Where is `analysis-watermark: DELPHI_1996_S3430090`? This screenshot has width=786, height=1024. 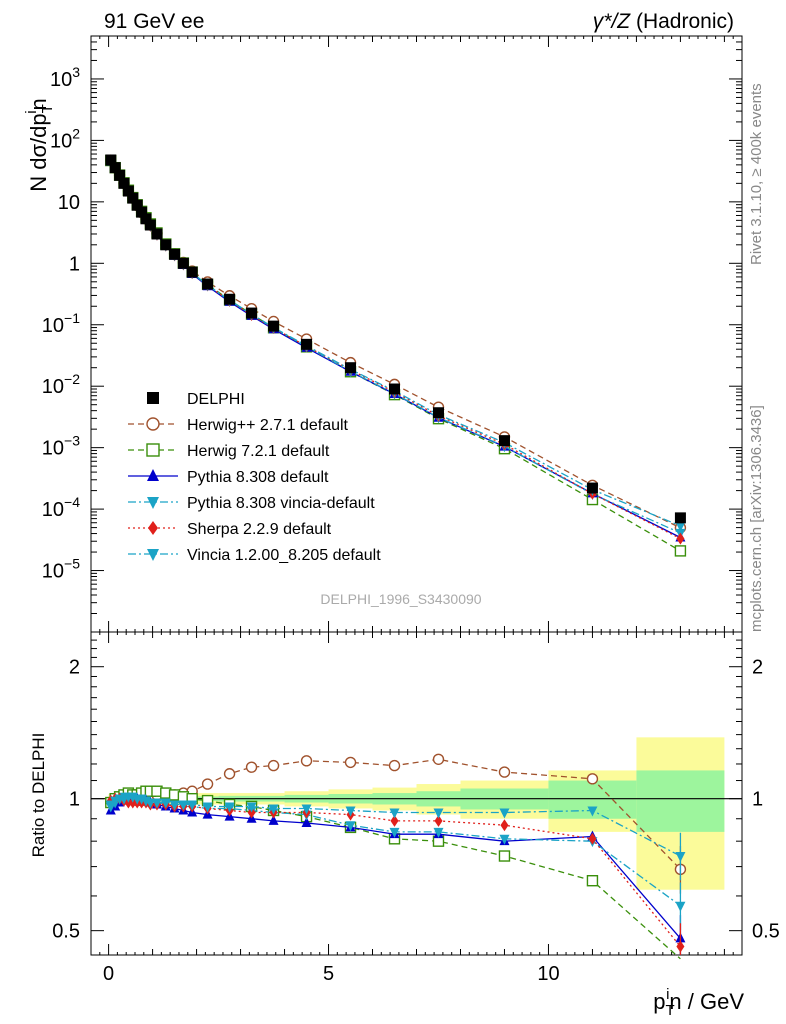 analysis-watermark: DELPHI_1996_S3430090 is located at coordinates (400, 599).